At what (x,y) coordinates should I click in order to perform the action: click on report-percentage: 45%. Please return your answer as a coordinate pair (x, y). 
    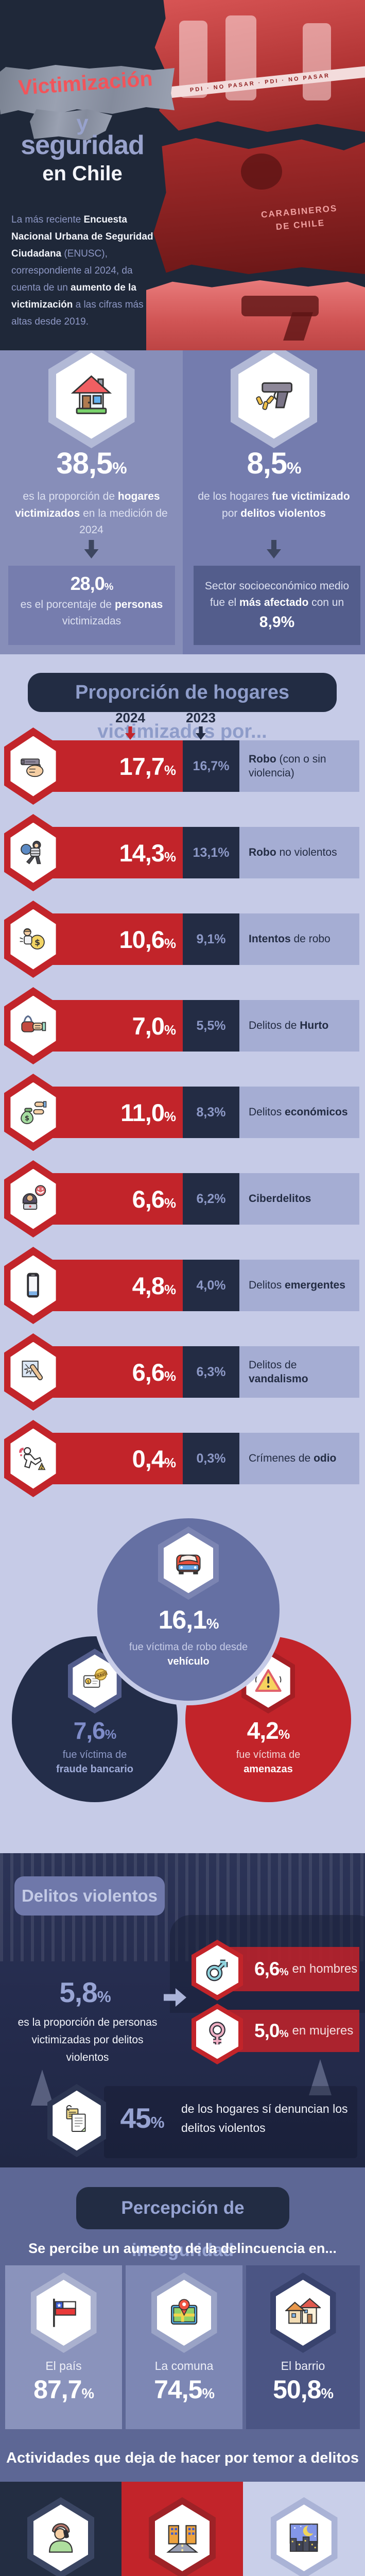
    Looking at the image, I should click on (142, 2118).